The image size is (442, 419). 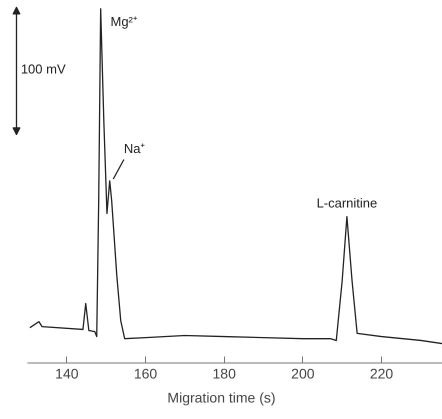 I want to click on x-tick-label: 180, so click(x=224, y=374).